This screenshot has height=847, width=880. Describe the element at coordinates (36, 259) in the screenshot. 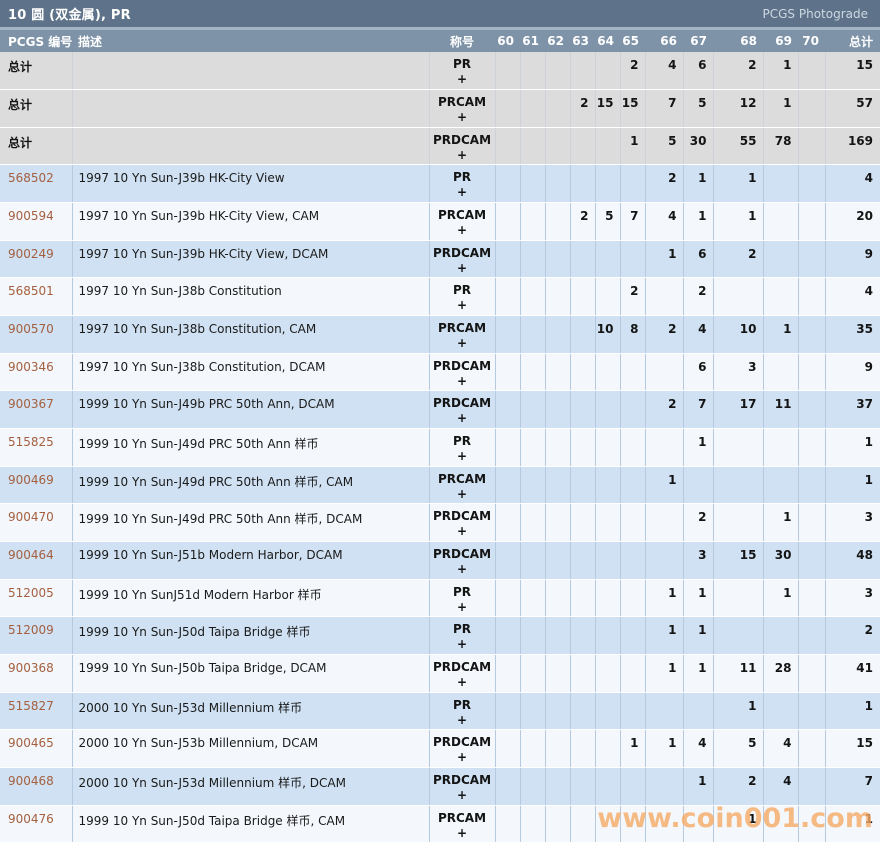

I see `pcgs-number-link: 900249` at that location.